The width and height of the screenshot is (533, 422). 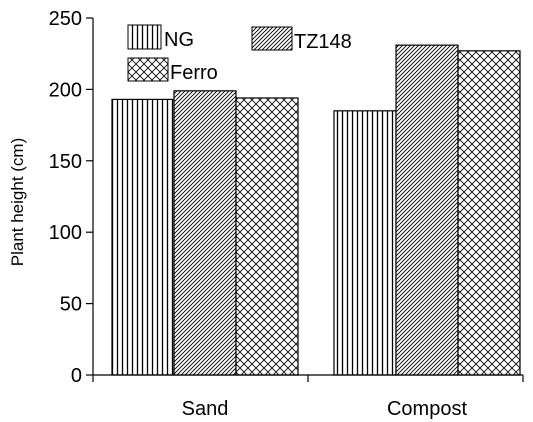 What do you see at coordinates (65, 162) in the screenshot?
I see `y-tick-label: 150` at bounding box center [65, 162].